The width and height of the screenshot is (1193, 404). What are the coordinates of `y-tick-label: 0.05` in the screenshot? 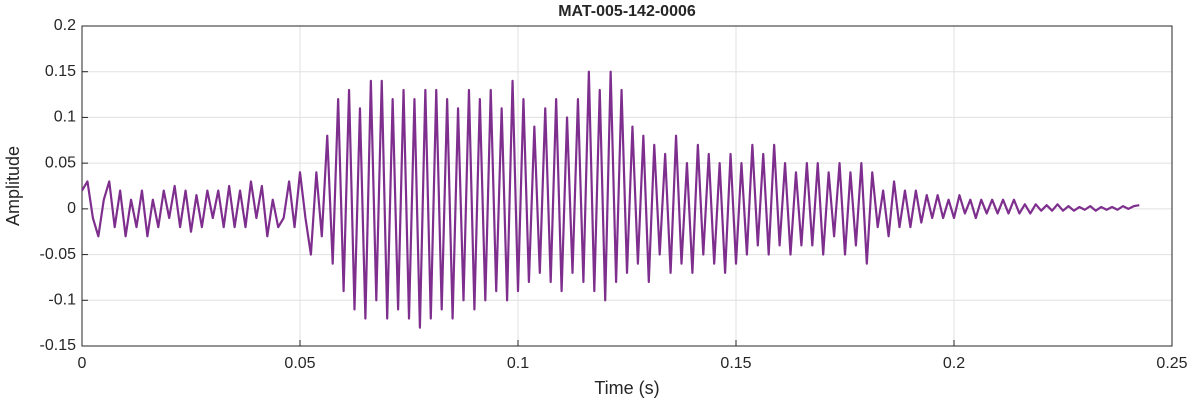 It's located at (60, 162).